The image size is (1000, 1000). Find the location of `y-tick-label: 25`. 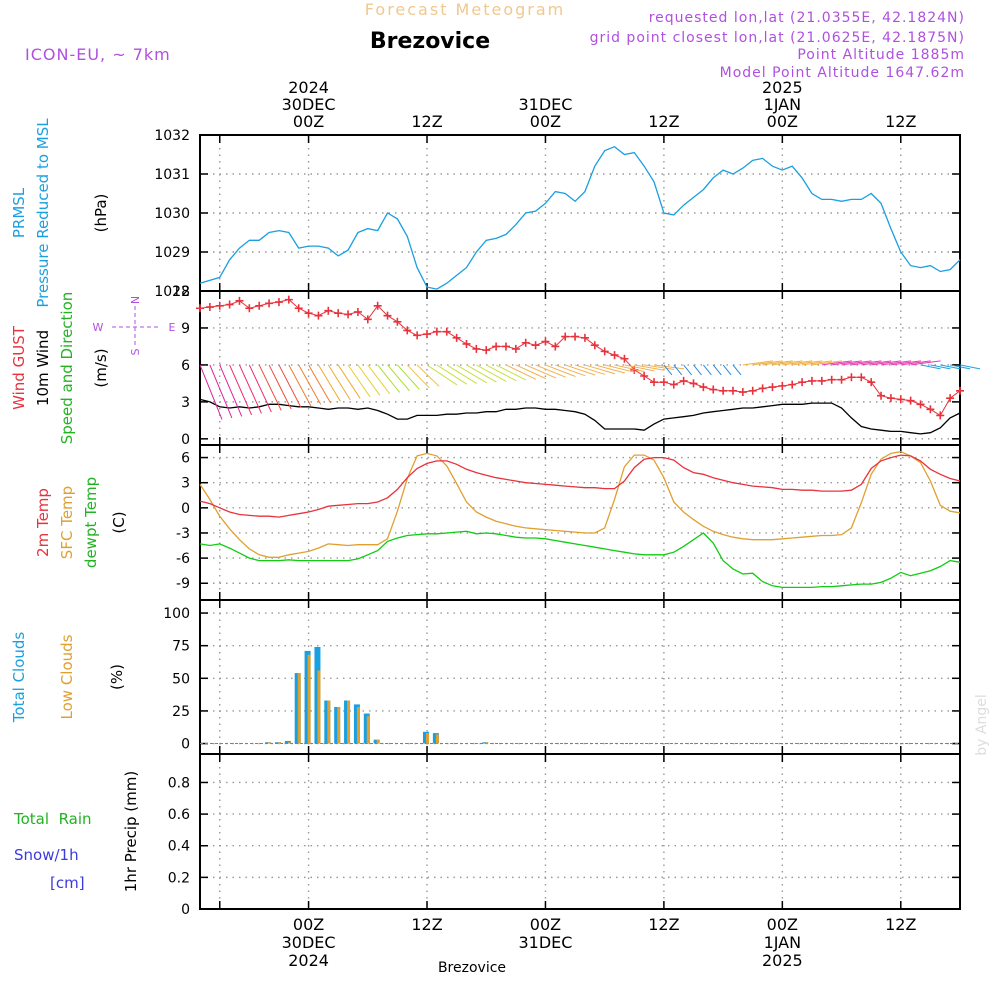

y-tick-label: 25 is located at coordinates (181, 712).